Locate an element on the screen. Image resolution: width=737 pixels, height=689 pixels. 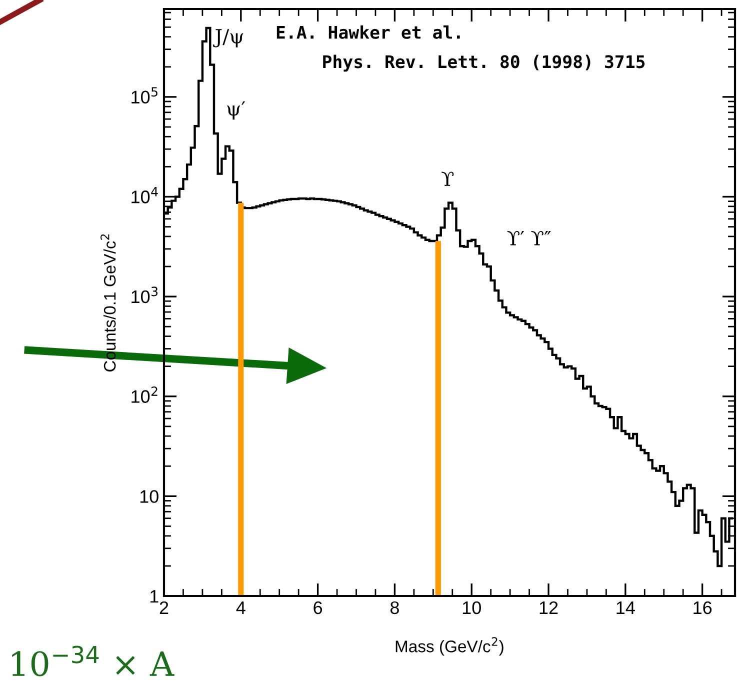
y-tick-label: 10$^{5}$ is located at coordinates (145, 95).